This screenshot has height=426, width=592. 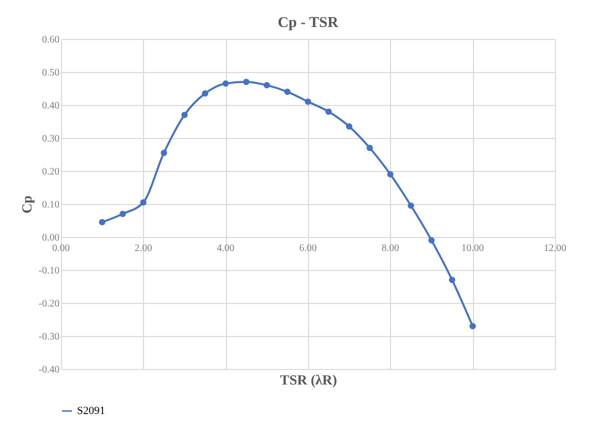 I want to click on y-tick-label: -0.20, so click(x=49, y=304).